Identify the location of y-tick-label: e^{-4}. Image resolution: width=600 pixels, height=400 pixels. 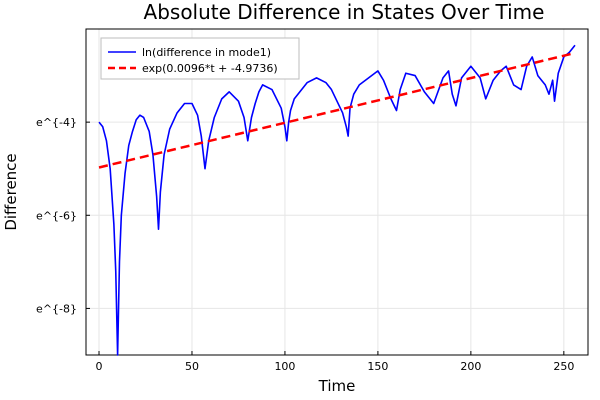
(56, 122).